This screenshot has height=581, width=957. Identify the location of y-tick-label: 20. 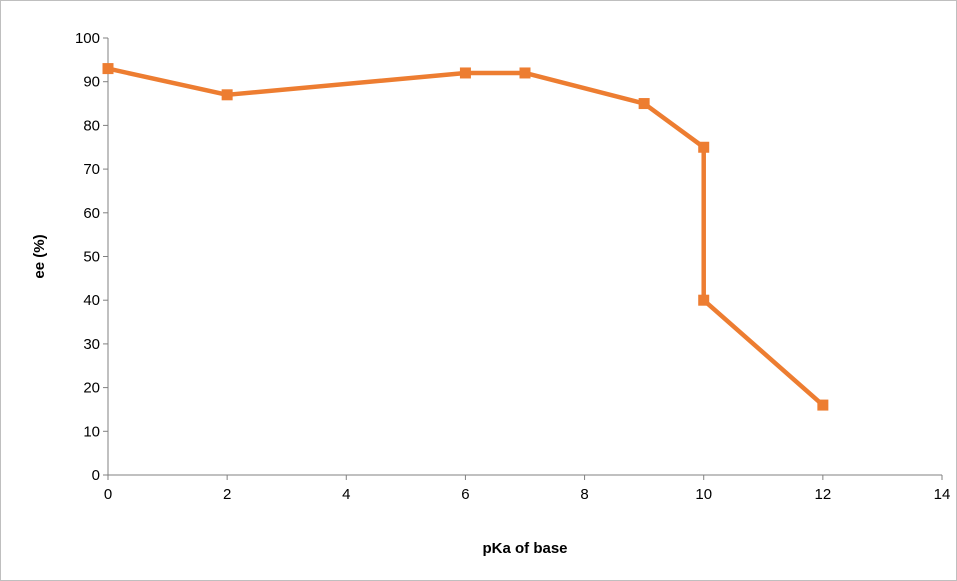
(91, 388).